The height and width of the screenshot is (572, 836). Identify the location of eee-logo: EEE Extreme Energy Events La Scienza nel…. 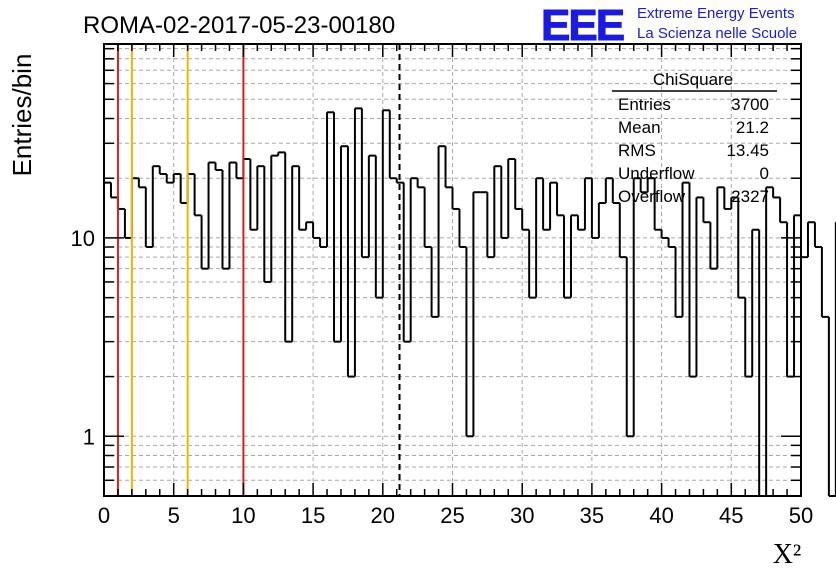
(669, 26).